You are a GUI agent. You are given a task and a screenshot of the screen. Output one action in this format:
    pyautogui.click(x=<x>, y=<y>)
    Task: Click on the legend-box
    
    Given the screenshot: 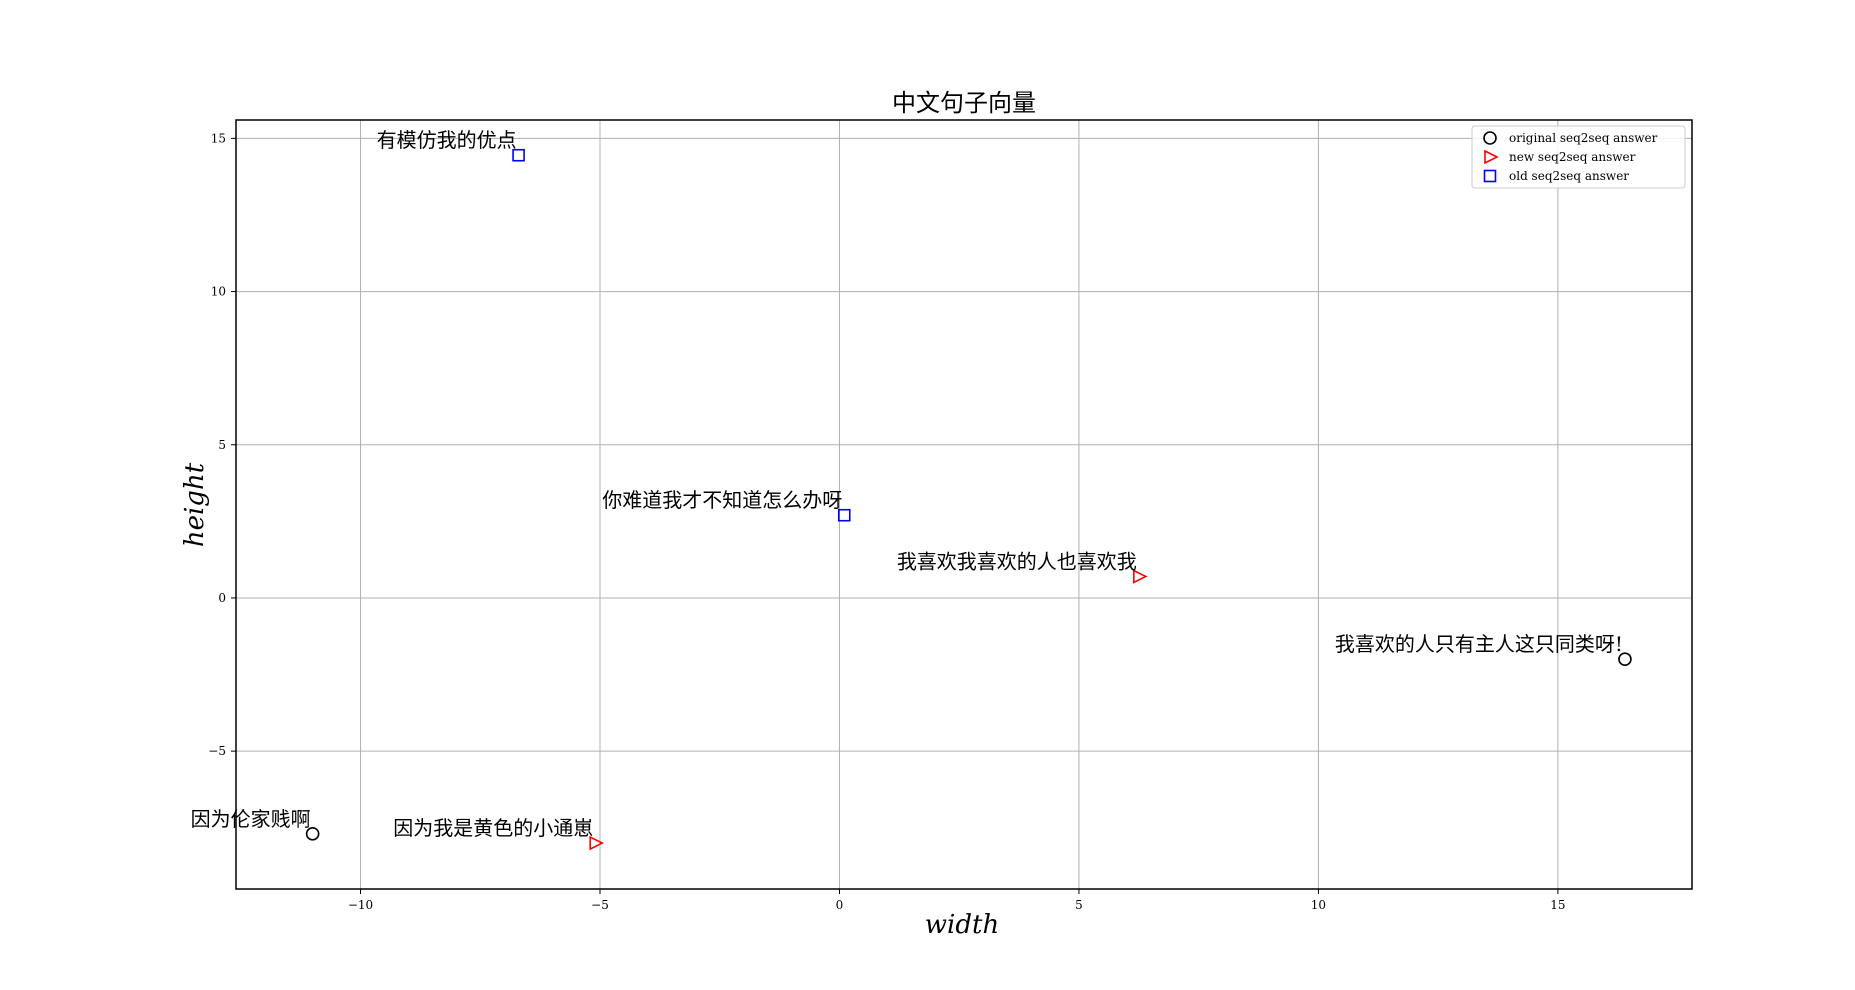 What is the action you would take?
    pyautogui.click(x=1578, y=157)
    